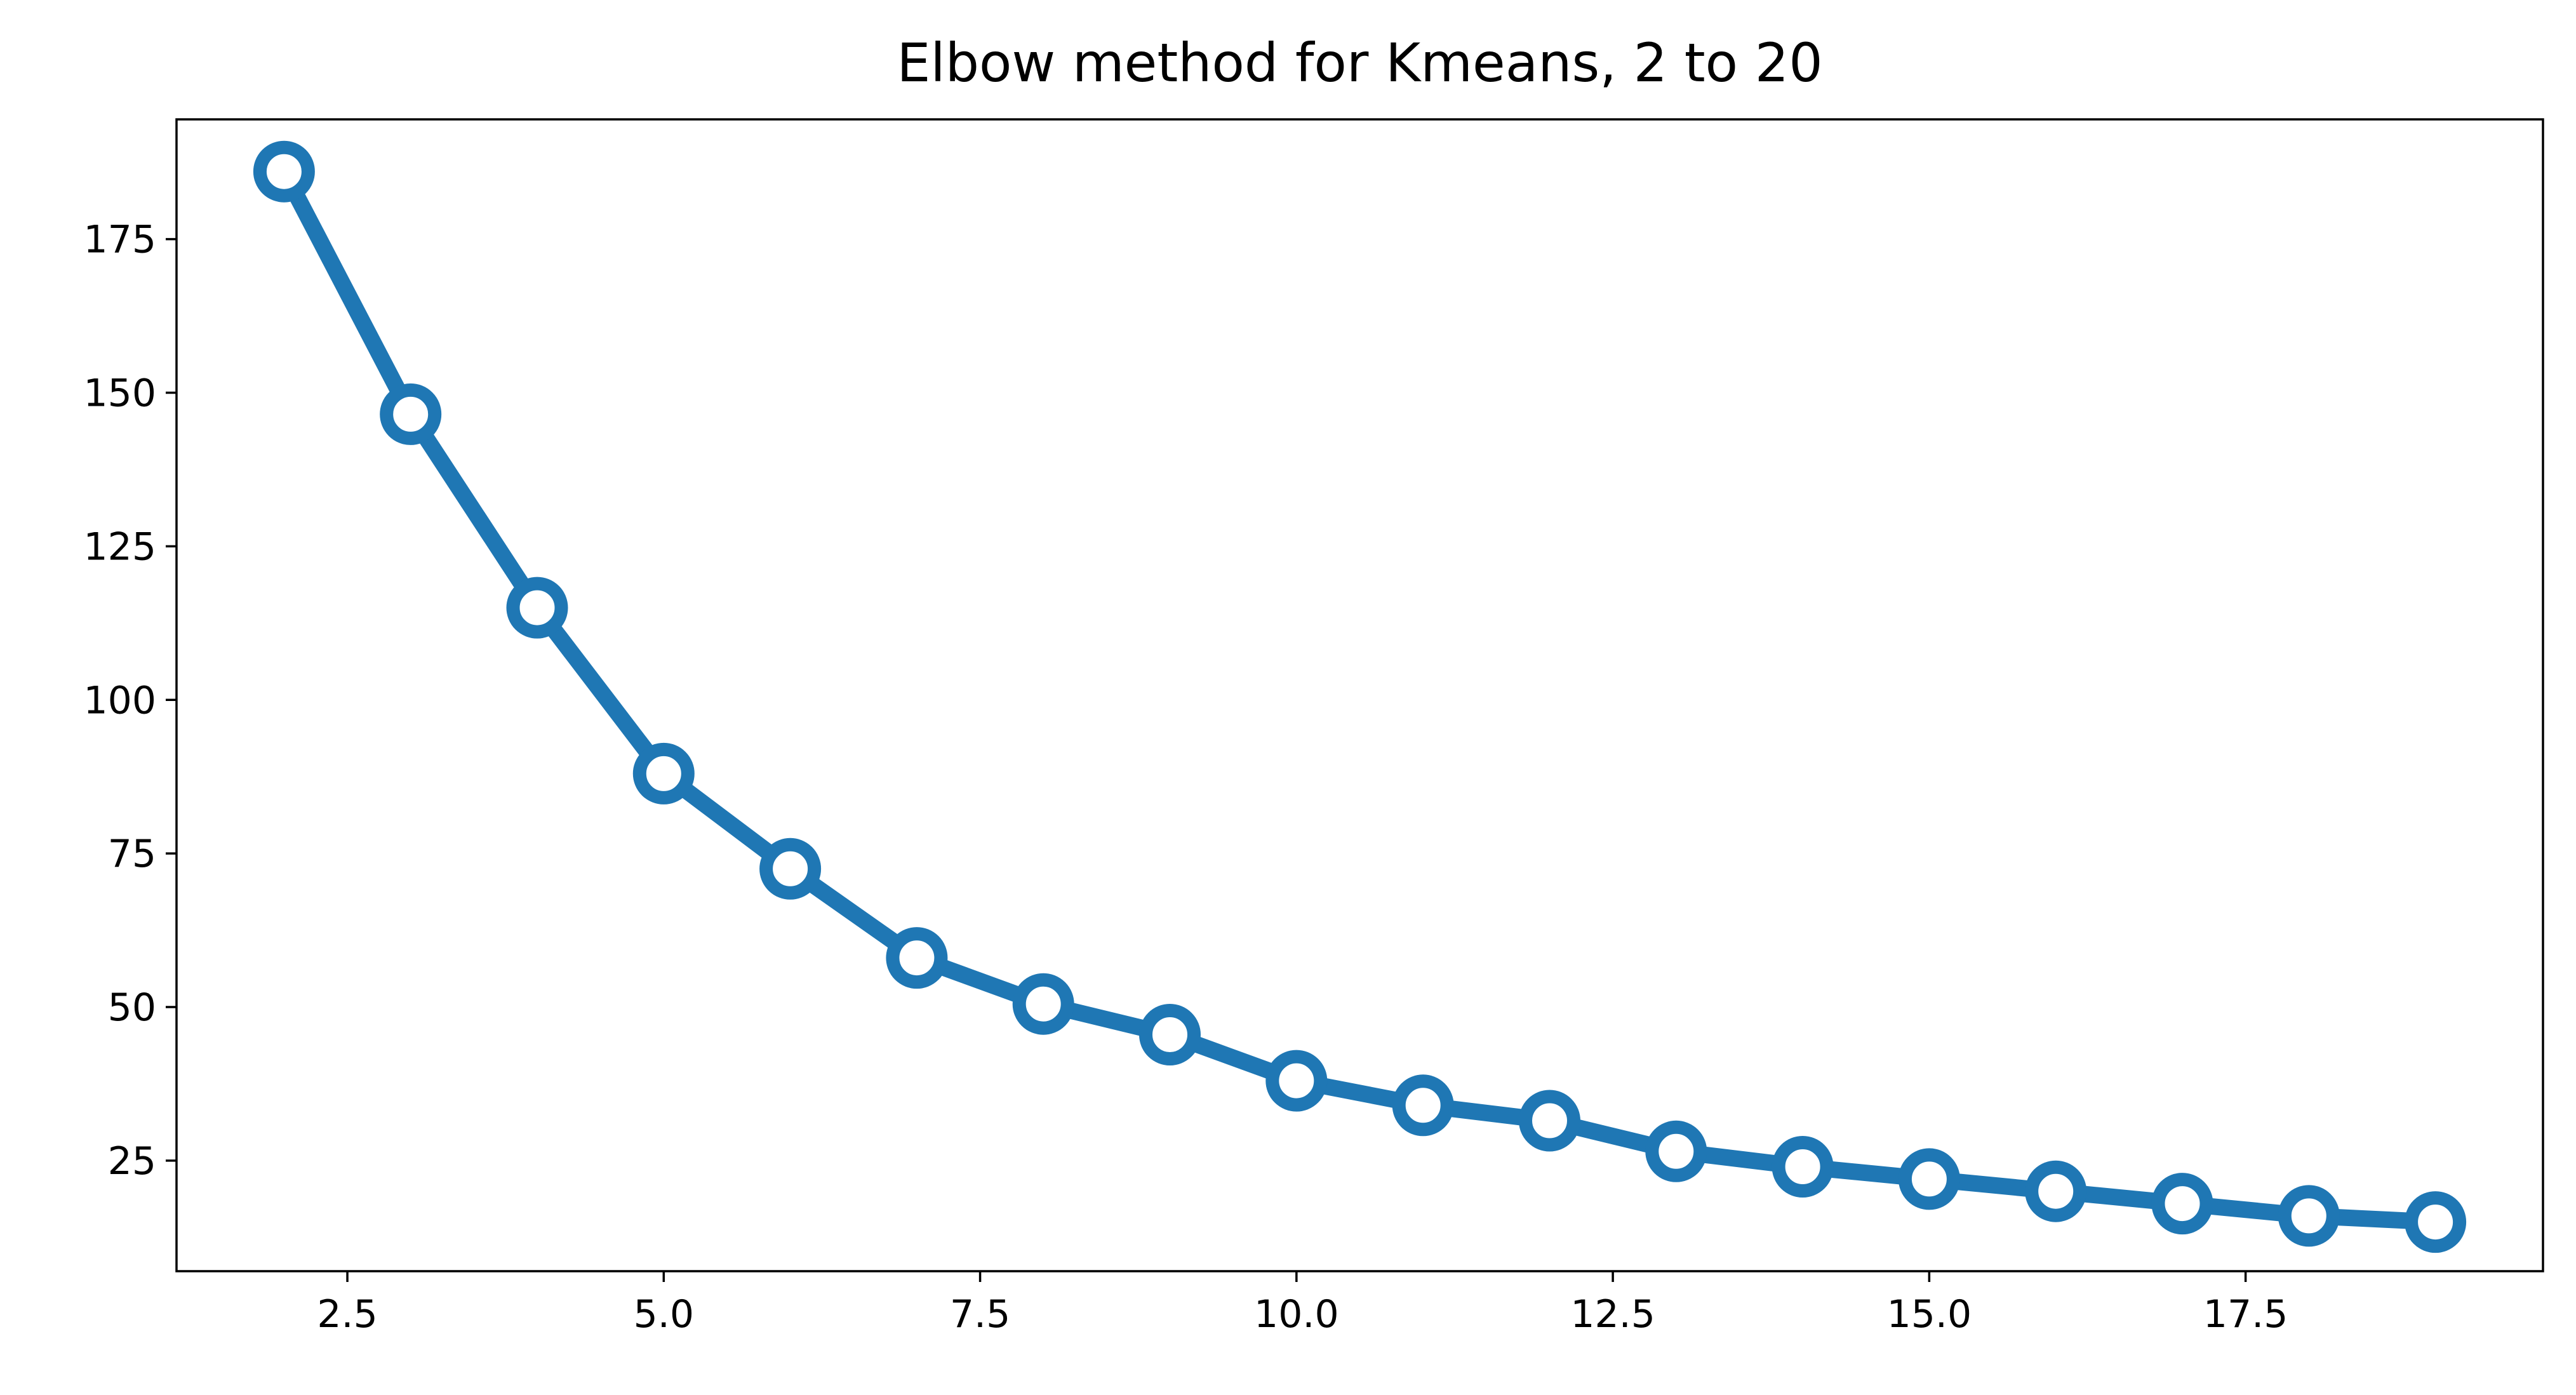  Describe the element at coordinates (119, 240) in the screenshot. I see `y-tick-label: 175` at that location.